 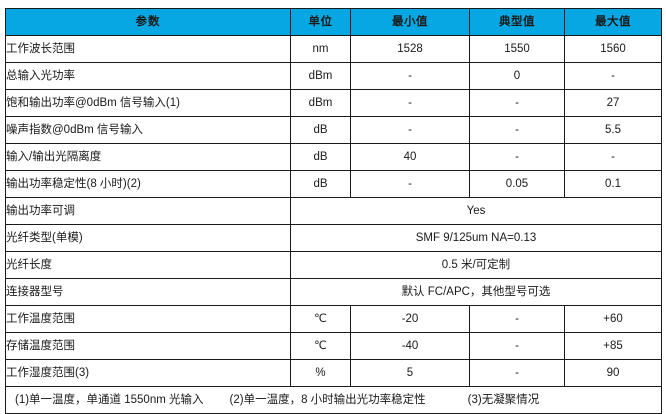 What do you see at coordinates (148, 211) in the screenshot?
I see `row-parameter-name: 输出功率可调` at bounding box center [148, 211].